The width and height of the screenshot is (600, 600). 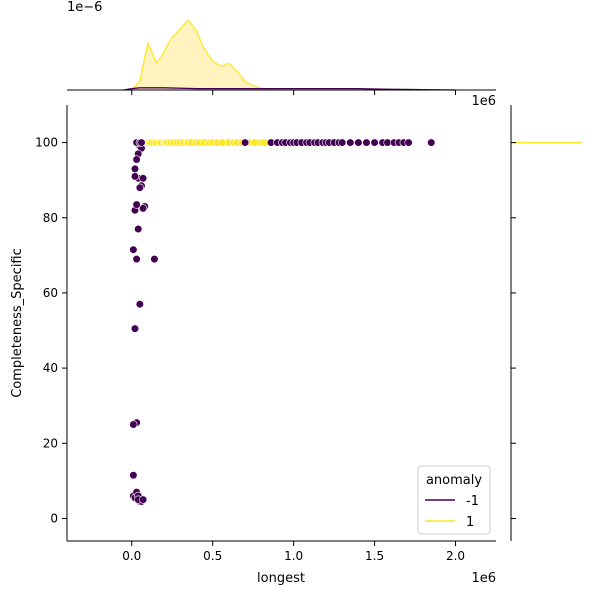 I want to click on top-kde-line-anomaly, so click(x=289, y=89).